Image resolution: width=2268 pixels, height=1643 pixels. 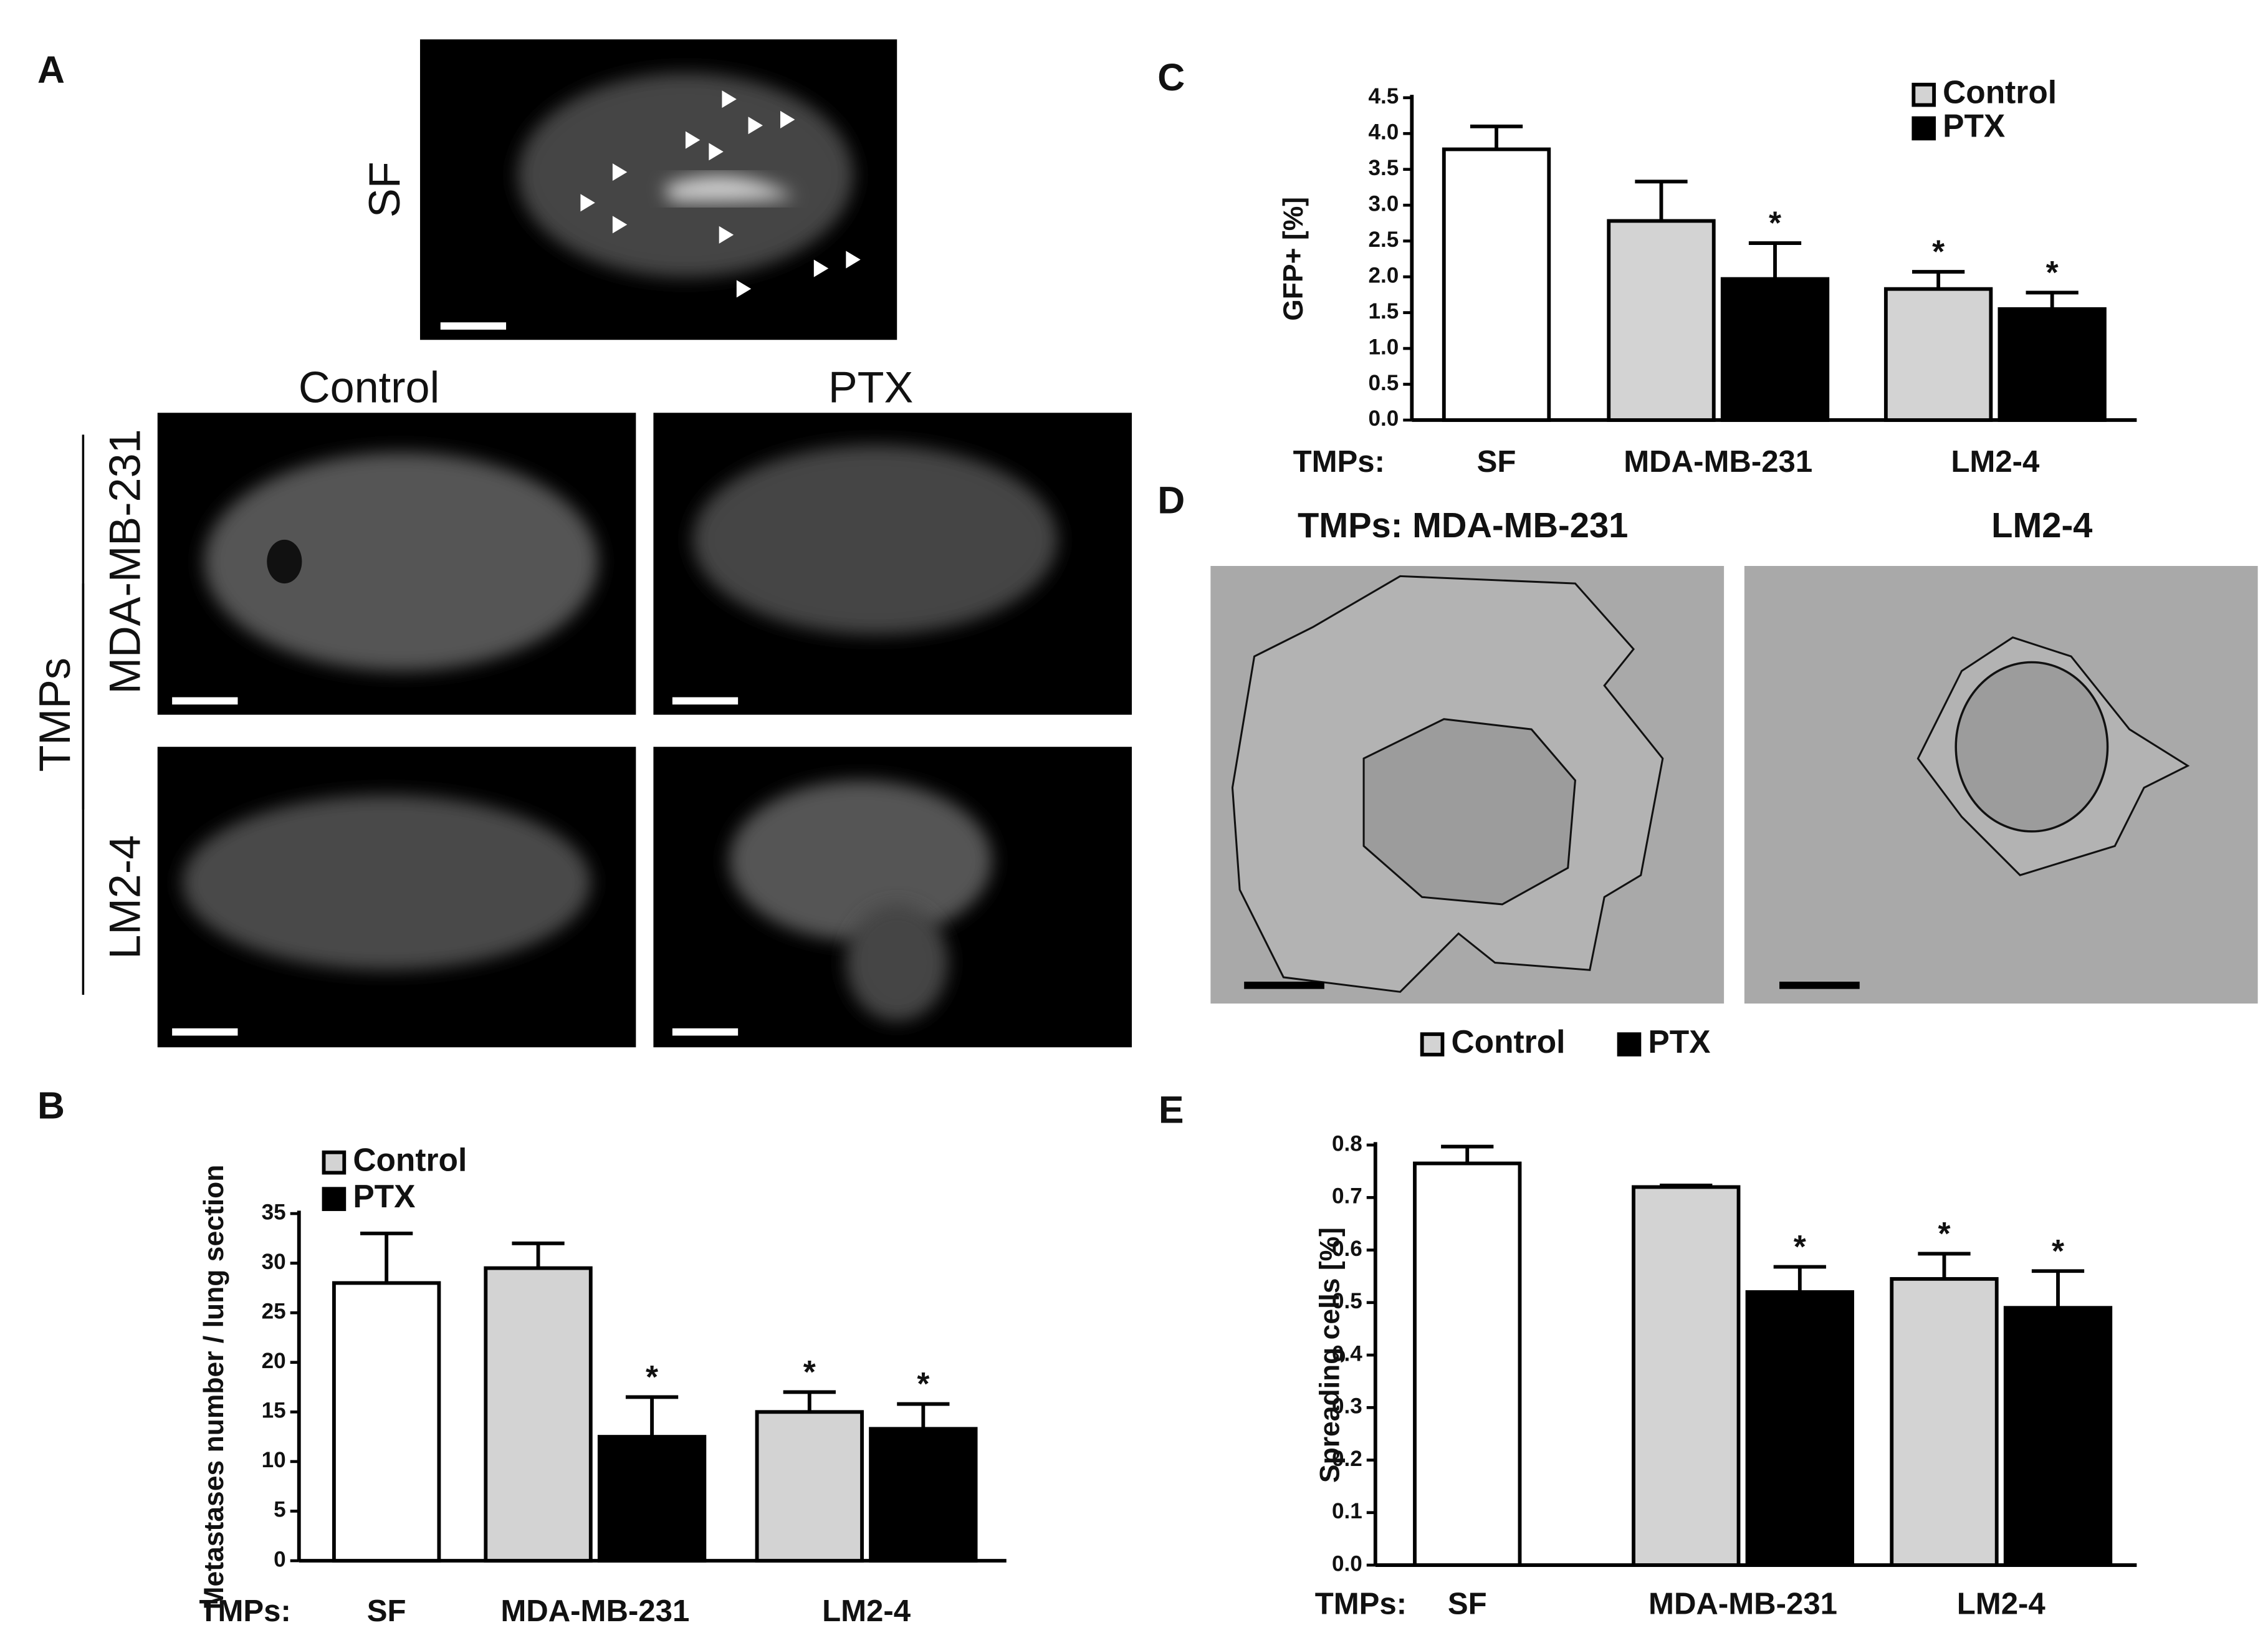 I want to click on y-tick-label: 0.6, so click(x=1347, y=1249).